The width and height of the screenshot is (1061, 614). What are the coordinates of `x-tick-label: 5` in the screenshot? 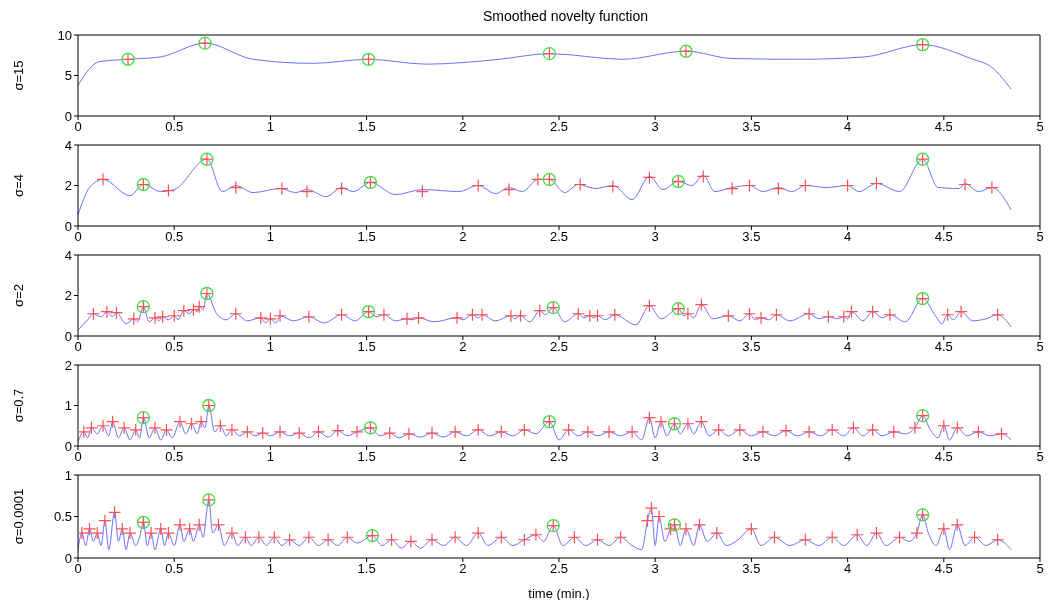 It's located at (1040, 127).